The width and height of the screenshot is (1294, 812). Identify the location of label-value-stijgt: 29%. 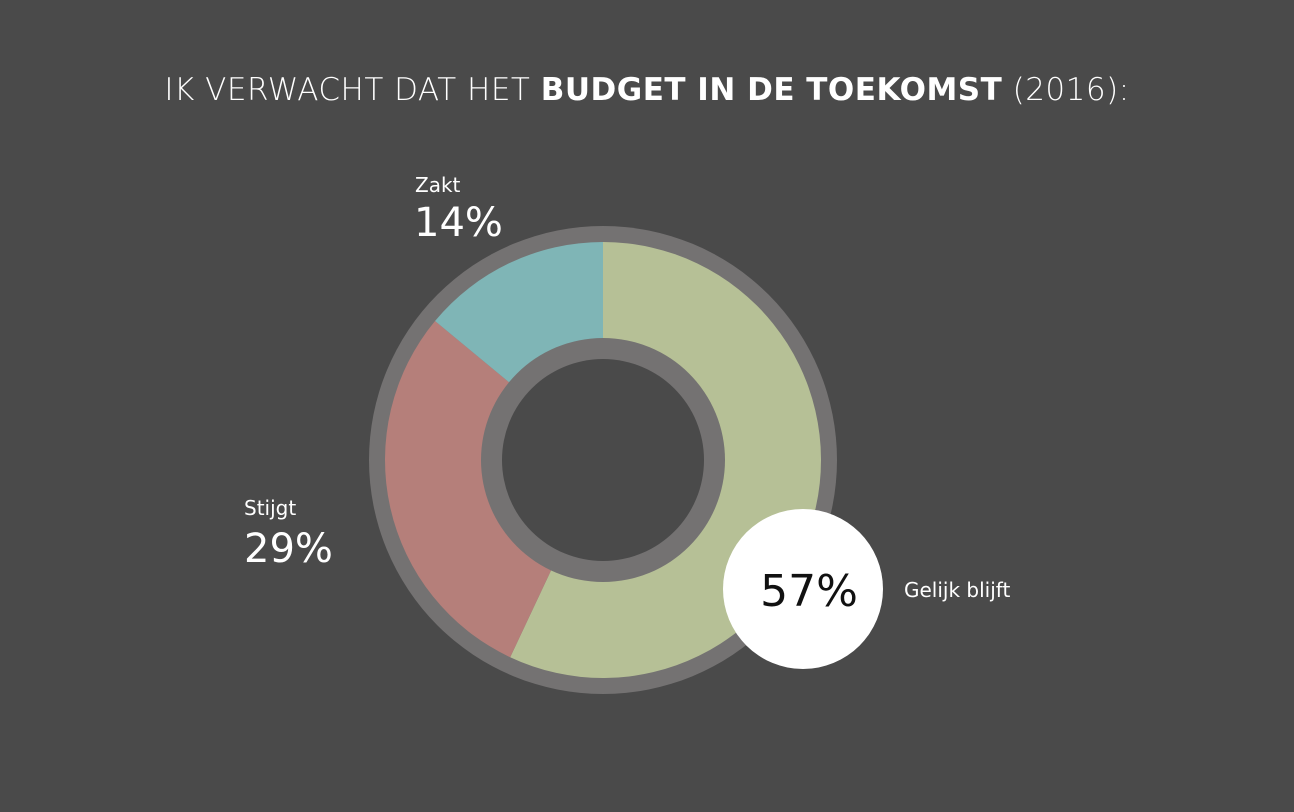
(288, 549).